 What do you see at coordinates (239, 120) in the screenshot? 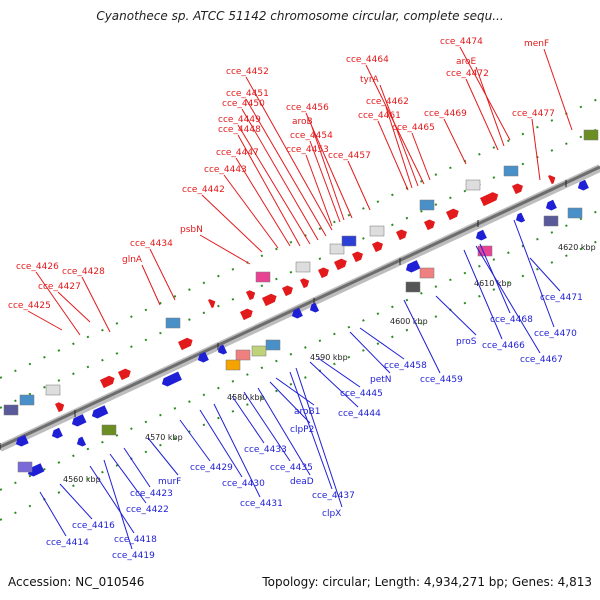
I see `forward-gene-label: cce_4449` at bounding box center [239, 120].